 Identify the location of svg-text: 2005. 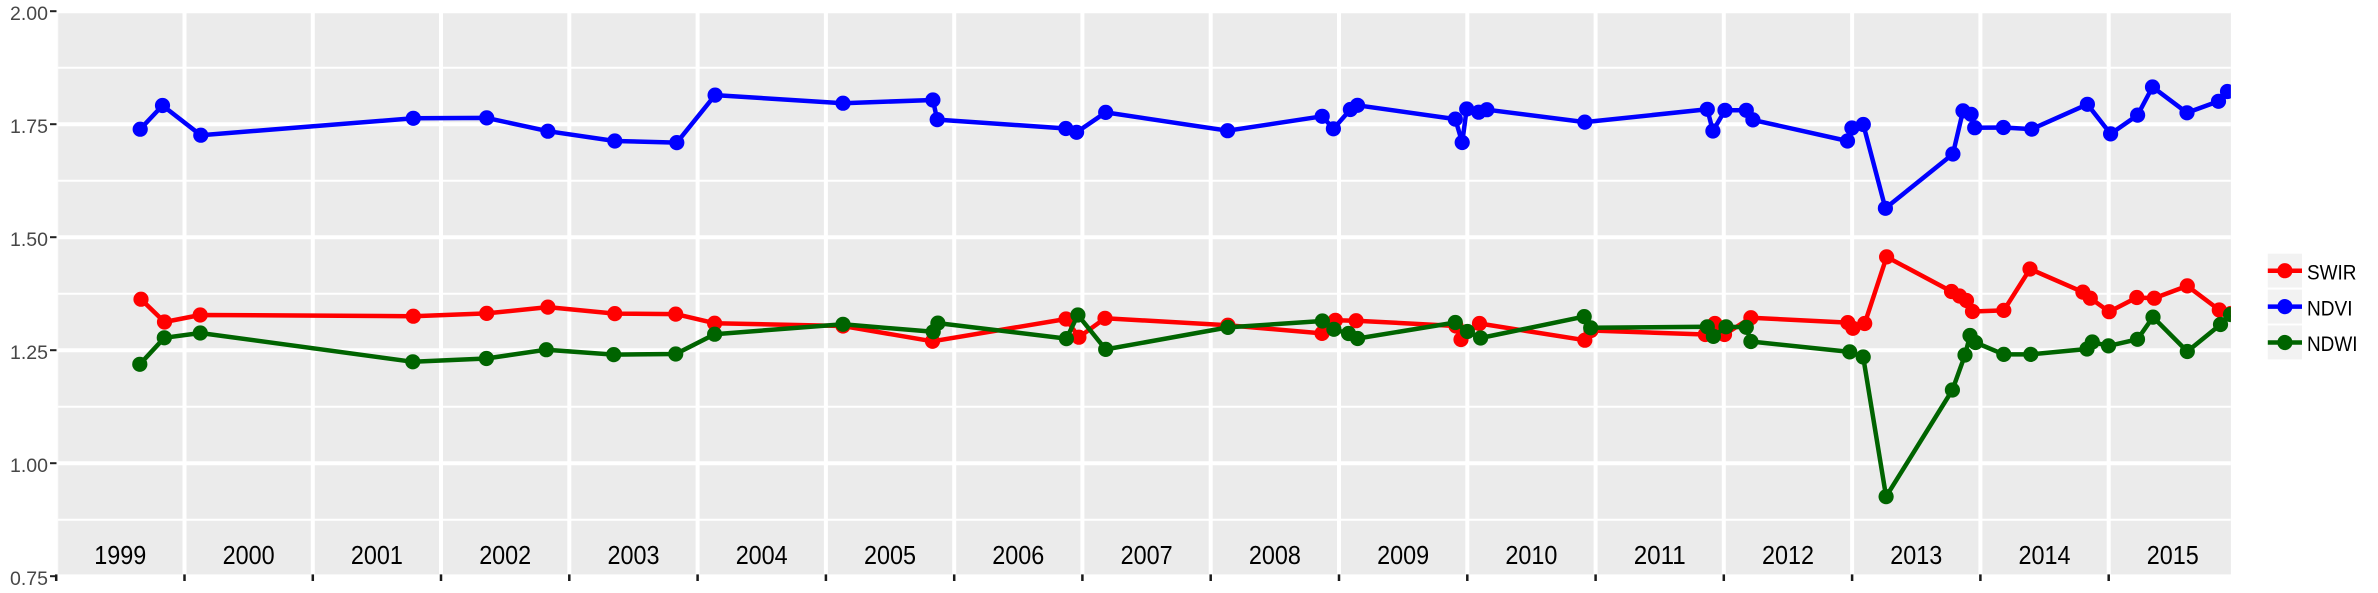
(890, 555).